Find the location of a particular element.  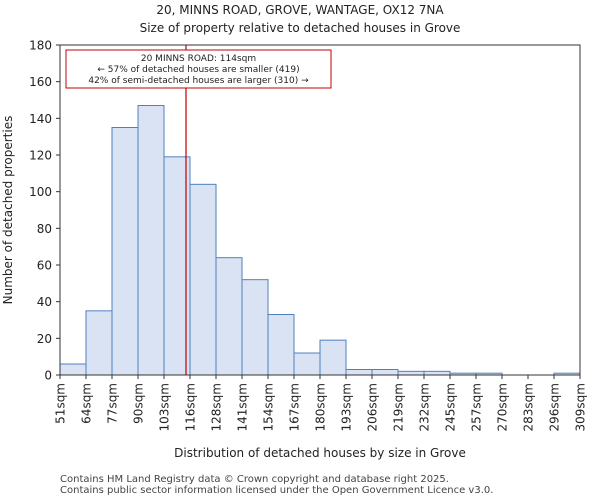

y-tick-label: 40 is located at coordinates (44, 302).